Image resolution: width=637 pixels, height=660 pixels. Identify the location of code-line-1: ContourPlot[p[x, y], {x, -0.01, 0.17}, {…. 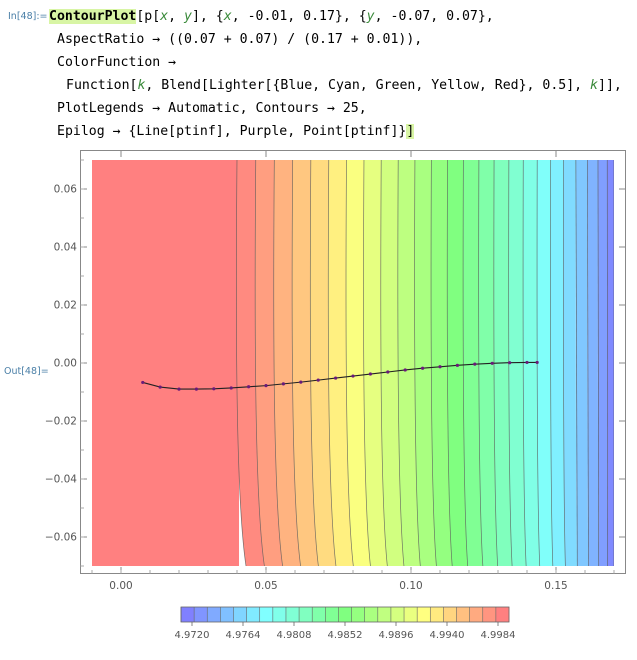
(335, 16).